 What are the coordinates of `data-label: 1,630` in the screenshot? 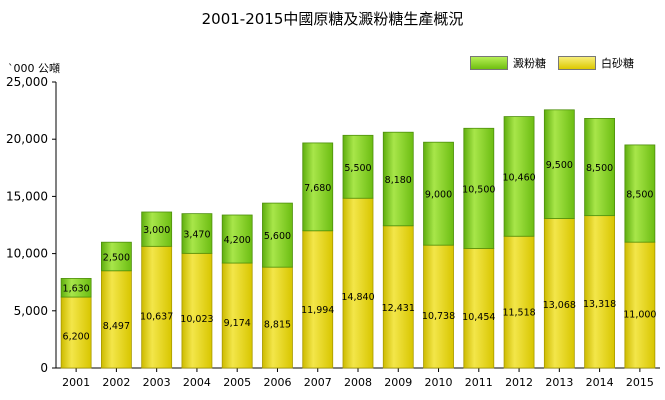 It's located at (76, 289).